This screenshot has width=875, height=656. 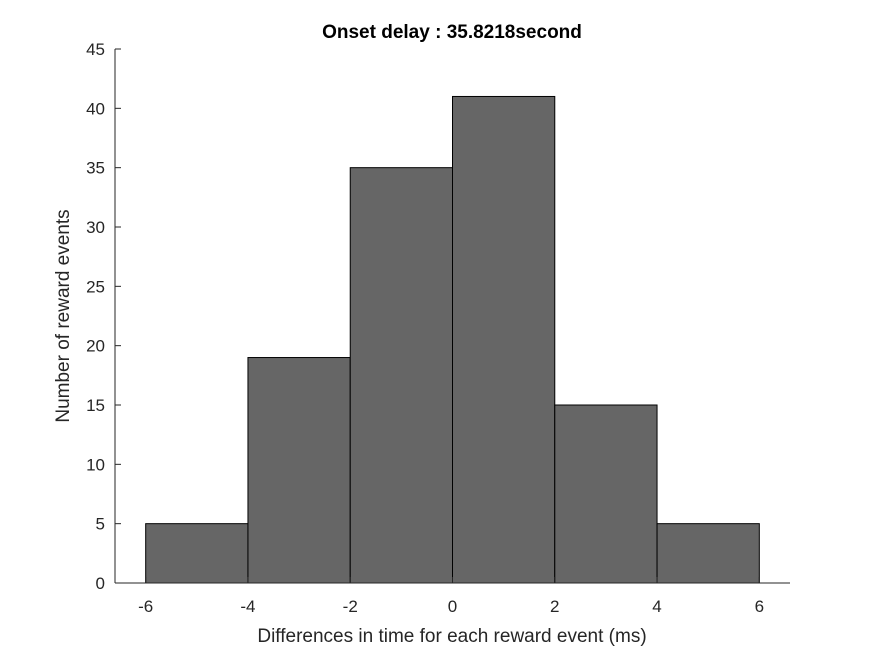 What do you see at coordinates (452, 606) in the screenshot?
I see `x-tick-label: 0` at bounding box center [452, 606].